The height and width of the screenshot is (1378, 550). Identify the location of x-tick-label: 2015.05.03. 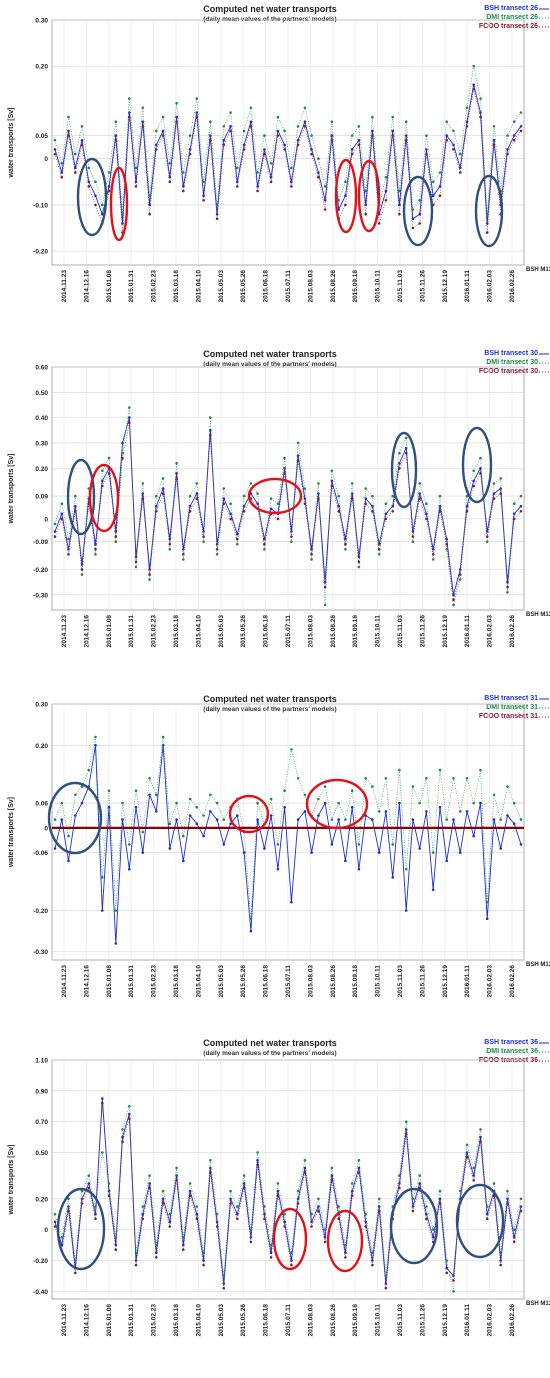
(221, 981).